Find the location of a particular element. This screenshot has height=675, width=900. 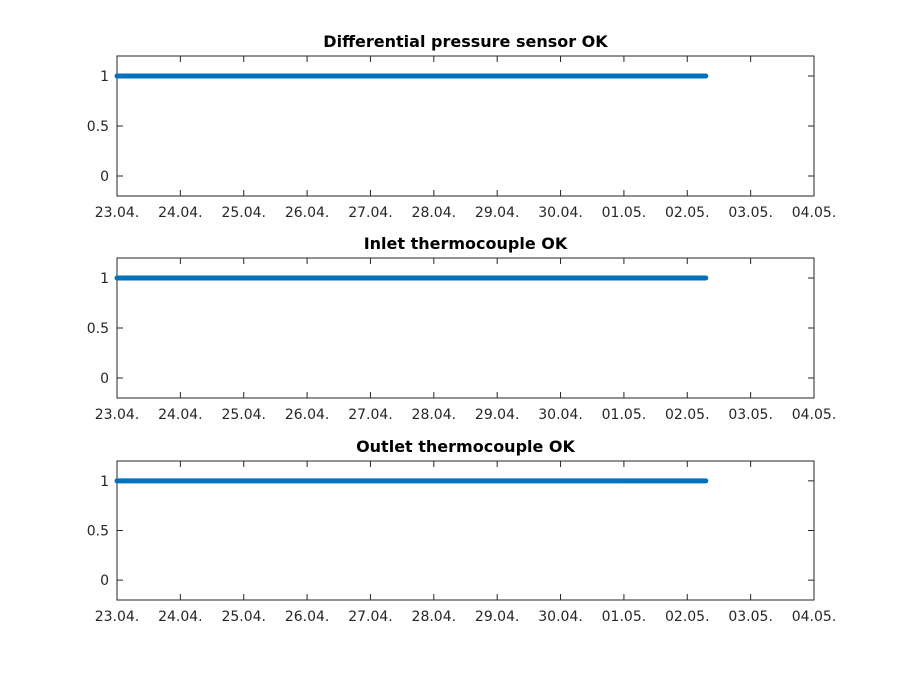

chart-title: Outlet thermocouple OK is located at coordinates (465, 446).